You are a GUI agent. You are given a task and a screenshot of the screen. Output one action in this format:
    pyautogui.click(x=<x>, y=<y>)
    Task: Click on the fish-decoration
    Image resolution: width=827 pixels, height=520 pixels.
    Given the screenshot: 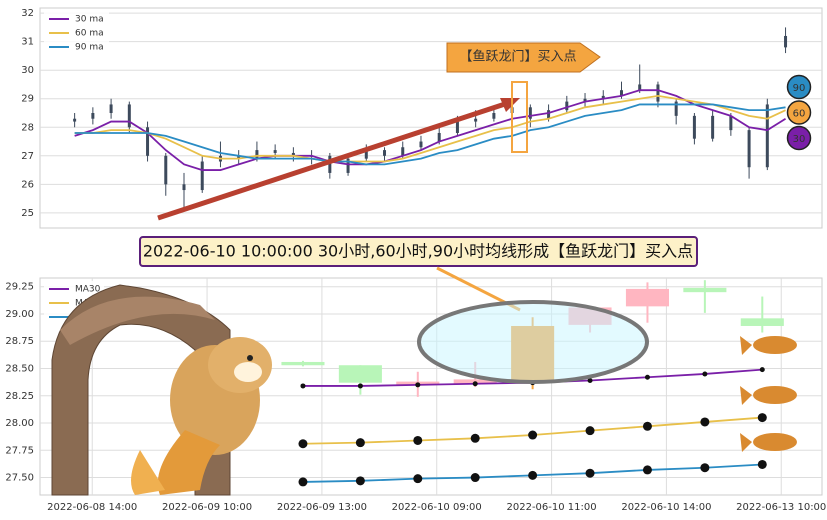 What is the action you would take?
    pyautogui.click(x=768, y=394)
    